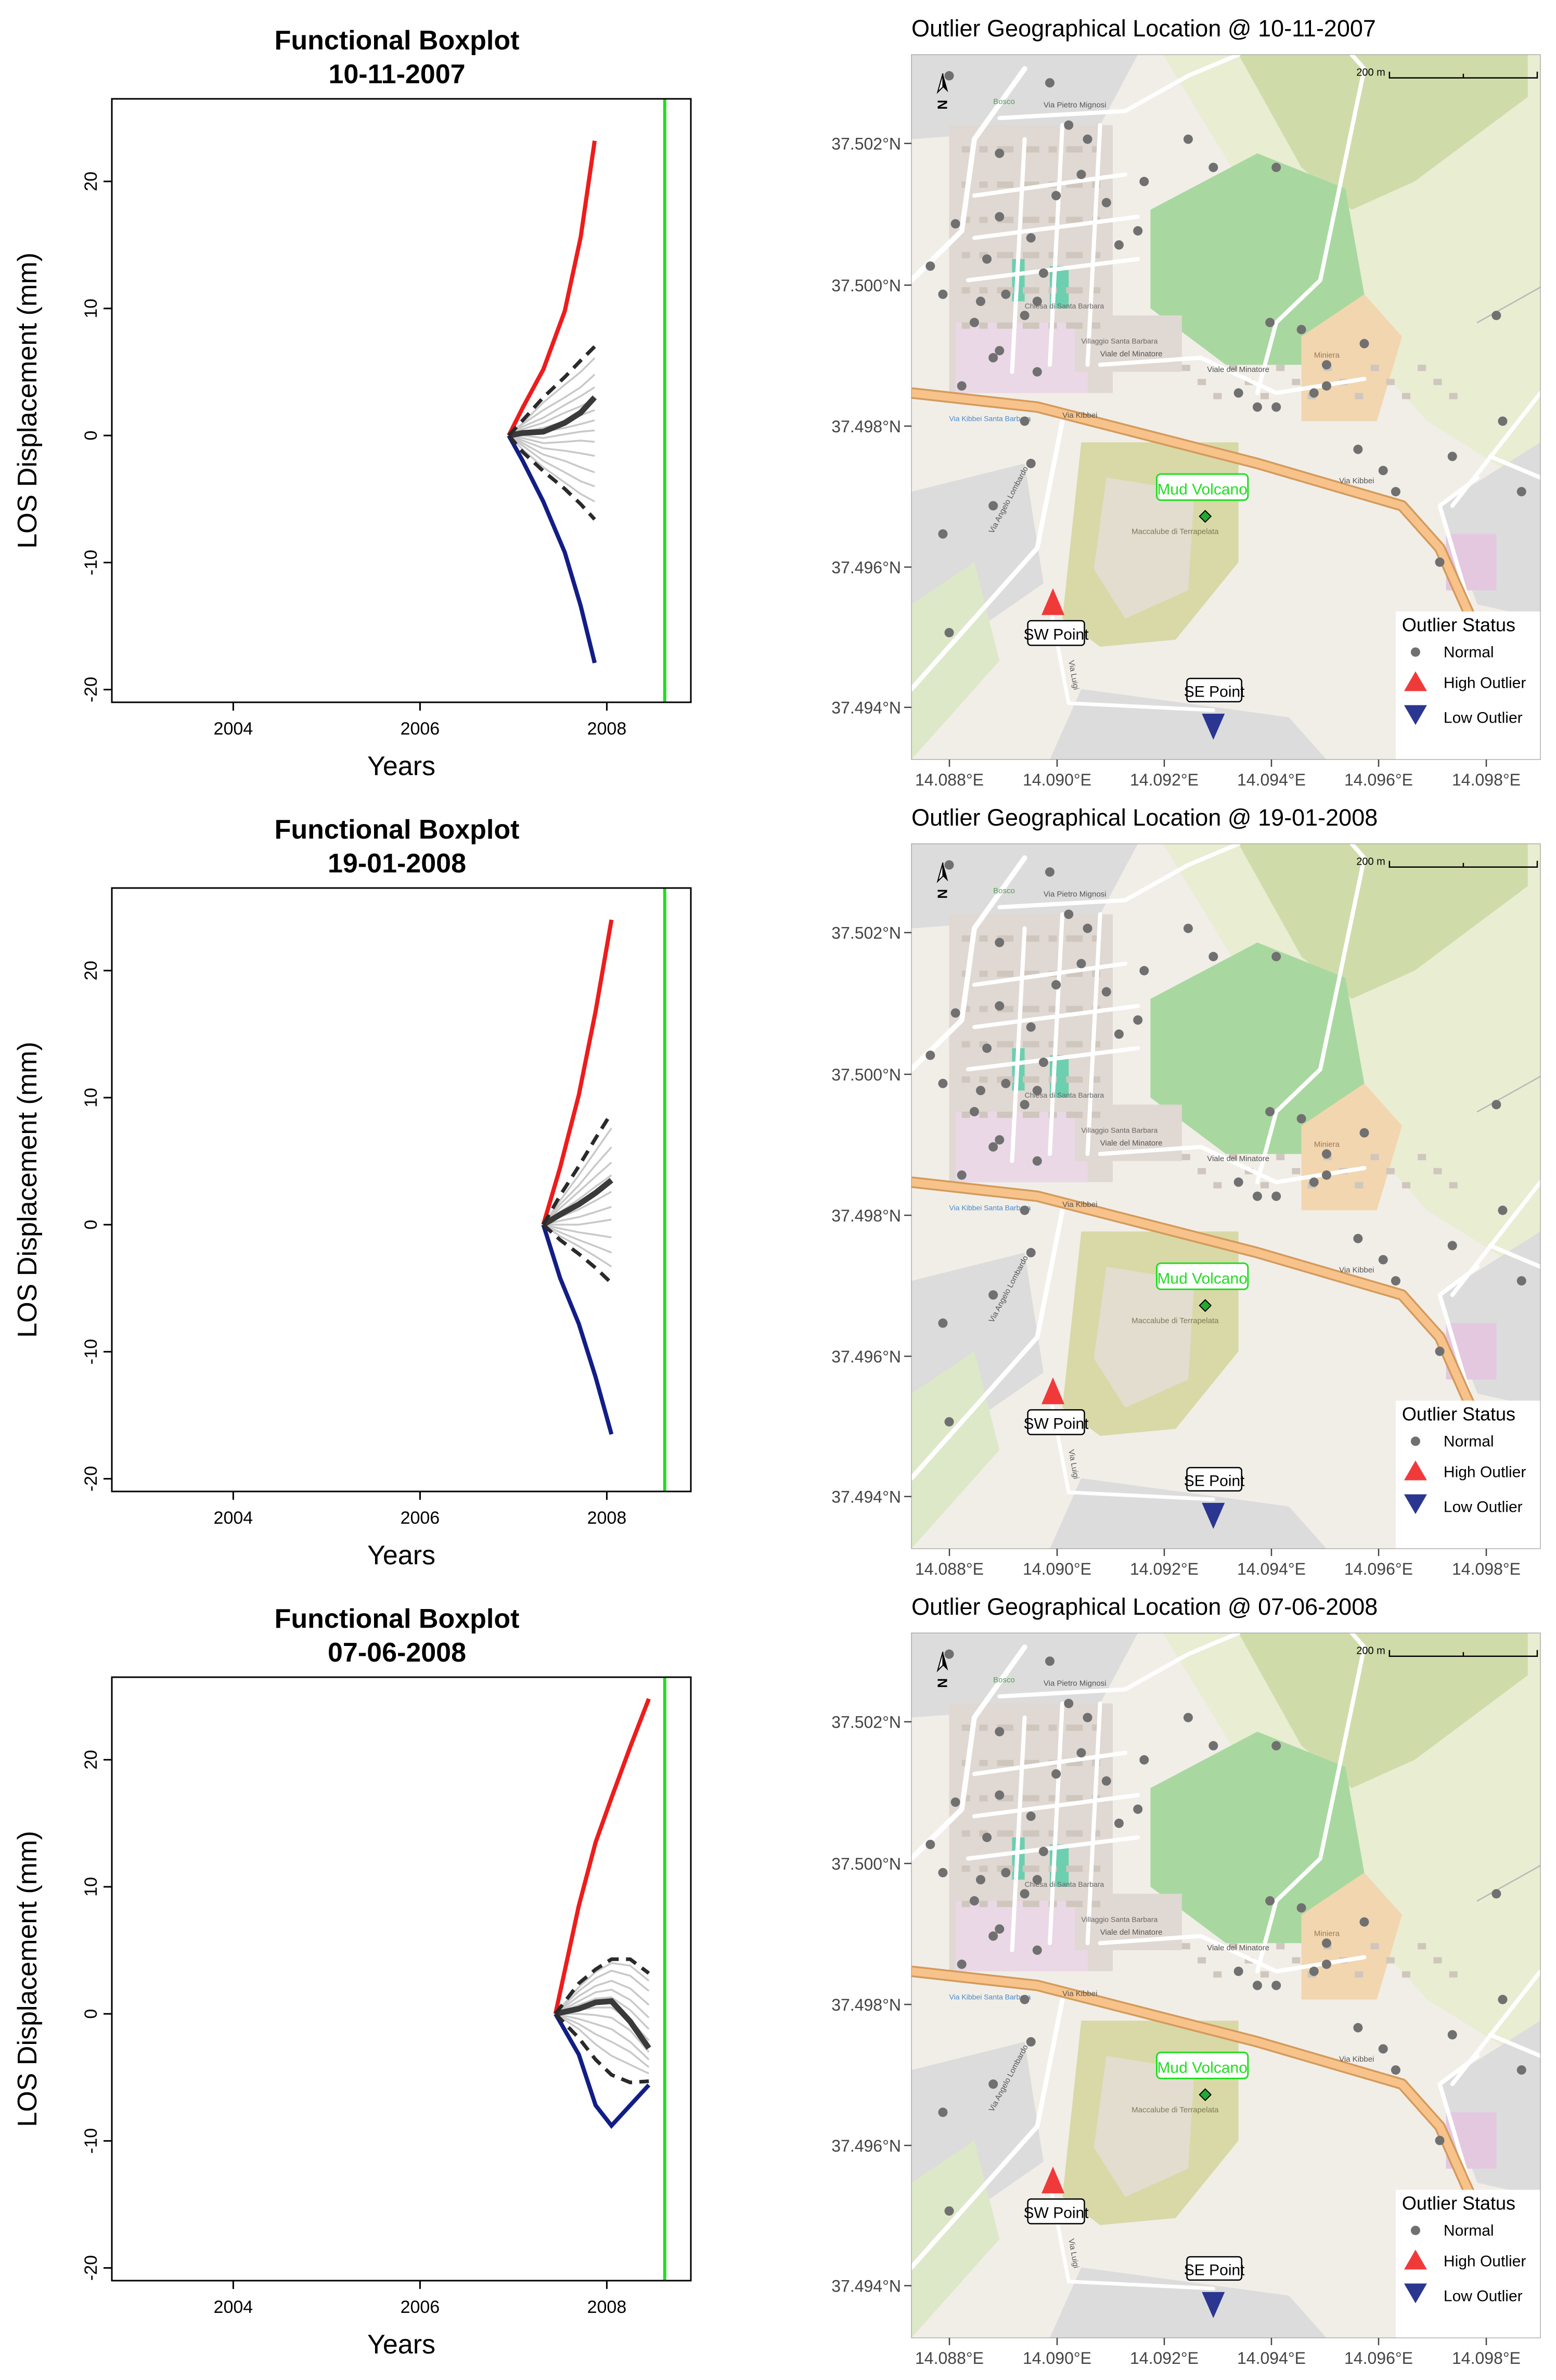 This screenshot has width=1556, height=2380. Describe the element at coordinates (1004, 891) in the screenshot. I see `place-label: Bosco` at that location.